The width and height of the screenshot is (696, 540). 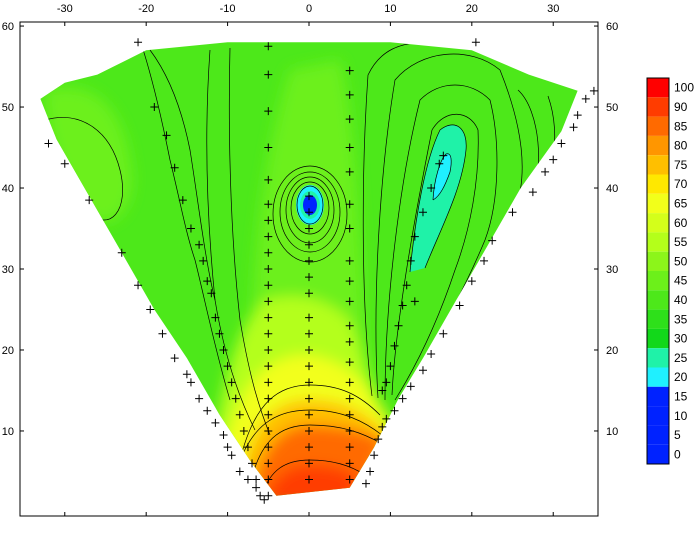 What do you see at coordinates (684, 88) in the screenshot?
I see `colorbar-label: 100` at bounding box center [684, 88].